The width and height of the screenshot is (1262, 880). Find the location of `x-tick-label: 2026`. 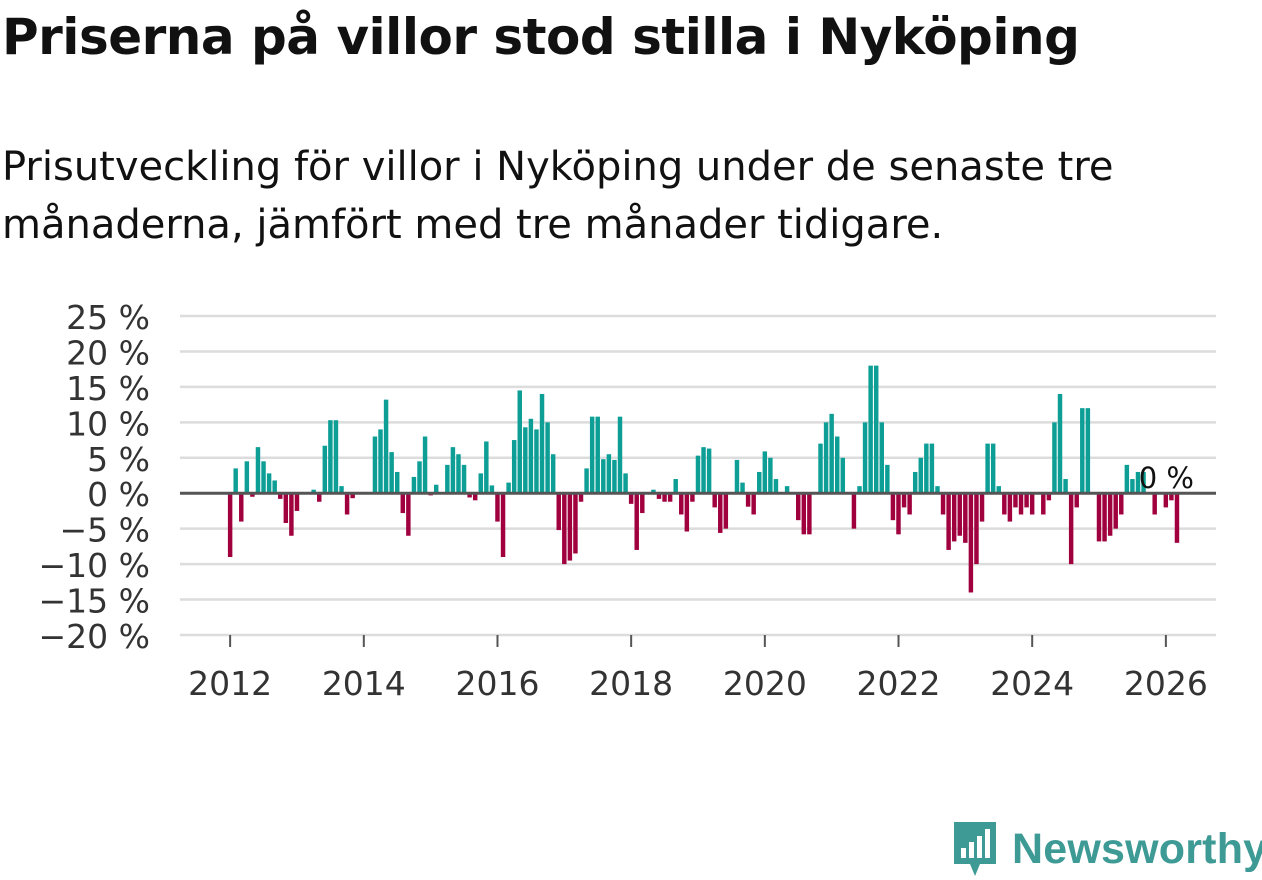

x-tick-label: 2026 is located at coordinates (1166, 683).